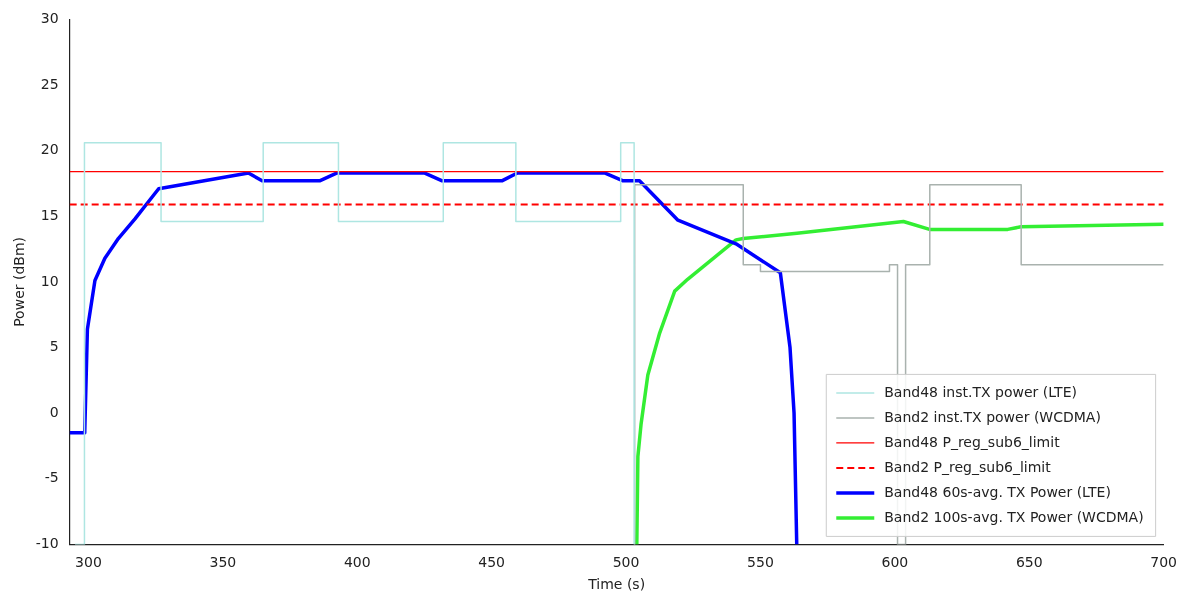  Describe the element at coordinates (992, 416) in the screenshot. I see `legend-label: Band2 inst.TX power (WCDMA)` at that location.